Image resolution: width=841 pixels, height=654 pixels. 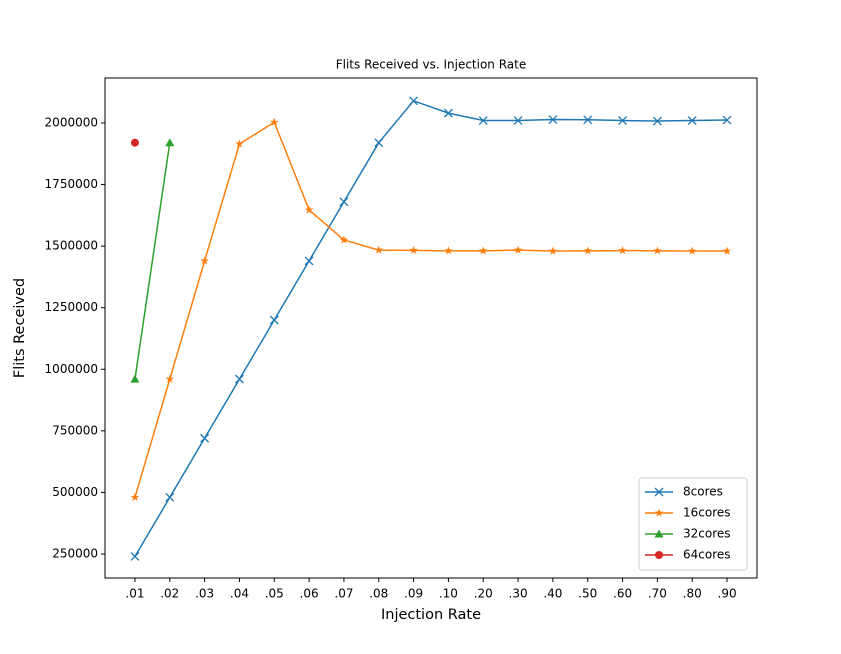 I want to click on x-tick-label: .01, so click(x=134, y=594).